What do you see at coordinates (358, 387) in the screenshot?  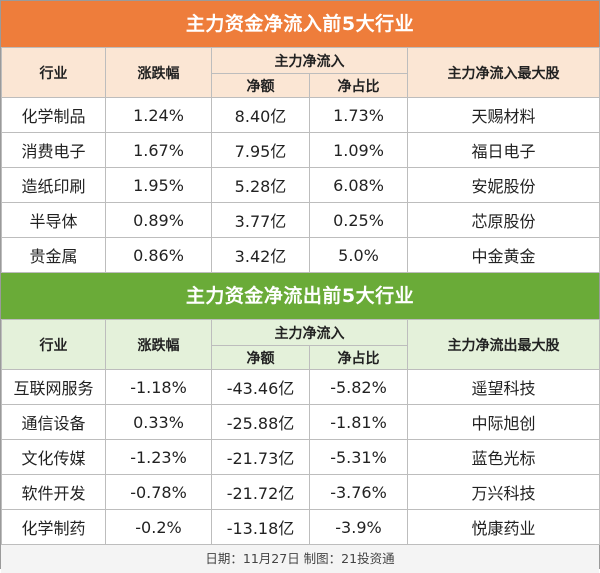 I see `ratio-cell: -5.82%` at bounding box center [358, 387].